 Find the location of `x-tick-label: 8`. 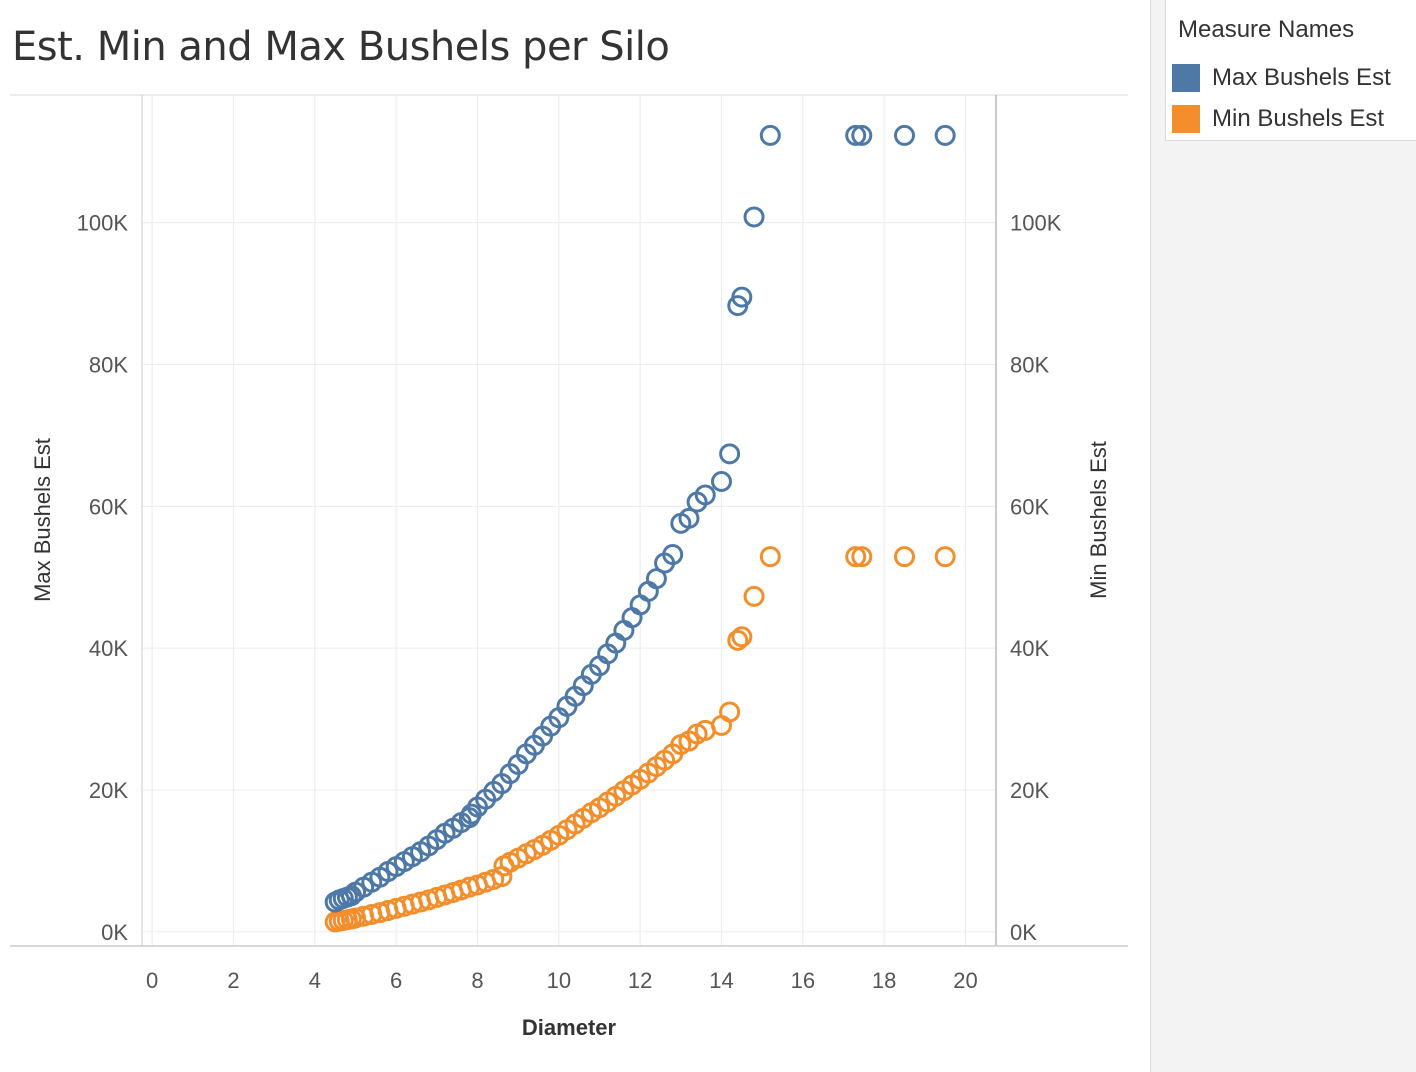

x-tick-label: 8 is located at coordinates (477, 980).